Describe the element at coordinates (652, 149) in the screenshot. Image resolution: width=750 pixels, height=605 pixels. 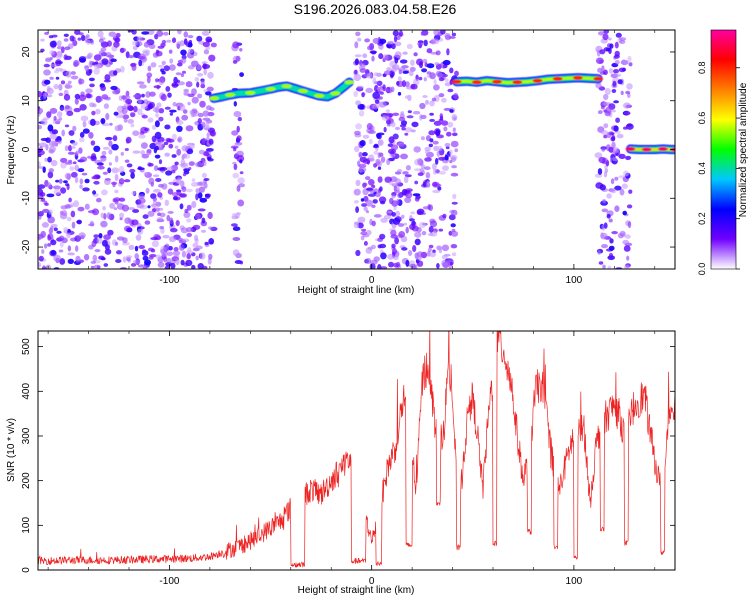
I see `track-line` at that location.